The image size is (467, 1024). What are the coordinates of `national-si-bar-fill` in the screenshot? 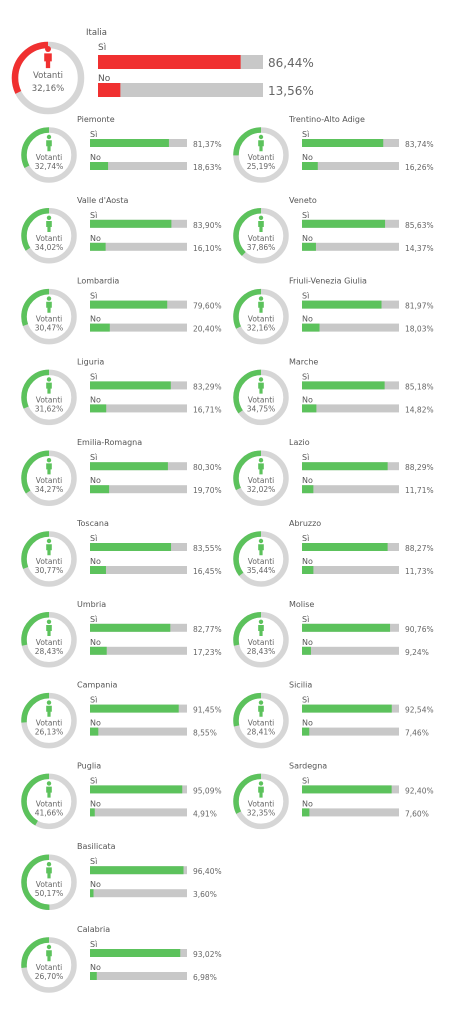 It's located at (169, 62).